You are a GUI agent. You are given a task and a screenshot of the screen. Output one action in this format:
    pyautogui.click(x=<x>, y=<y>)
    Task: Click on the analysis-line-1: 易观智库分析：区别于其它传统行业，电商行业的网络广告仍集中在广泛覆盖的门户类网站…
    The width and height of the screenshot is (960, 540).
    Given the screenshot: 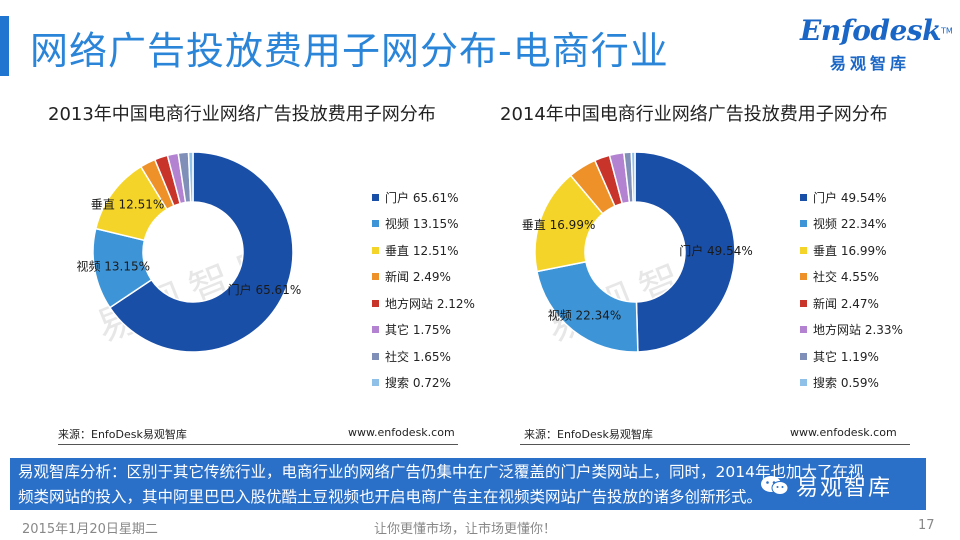 What is the action you would take?
    pyautogui.click(x=441, y=472)
    